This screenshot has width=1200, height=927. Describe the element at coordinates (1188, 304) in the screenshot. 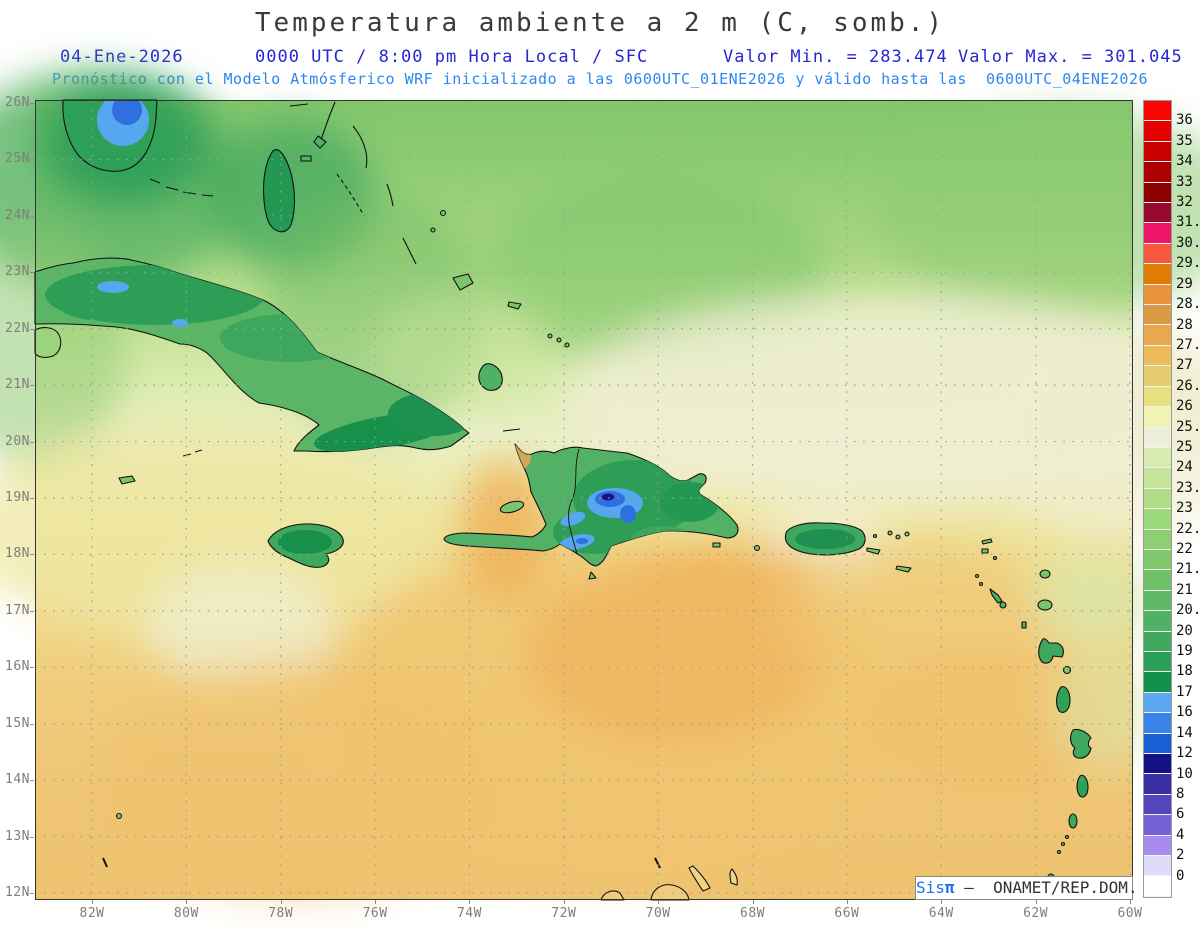

I see `colorbar-tick-label: 28.5` at that location.